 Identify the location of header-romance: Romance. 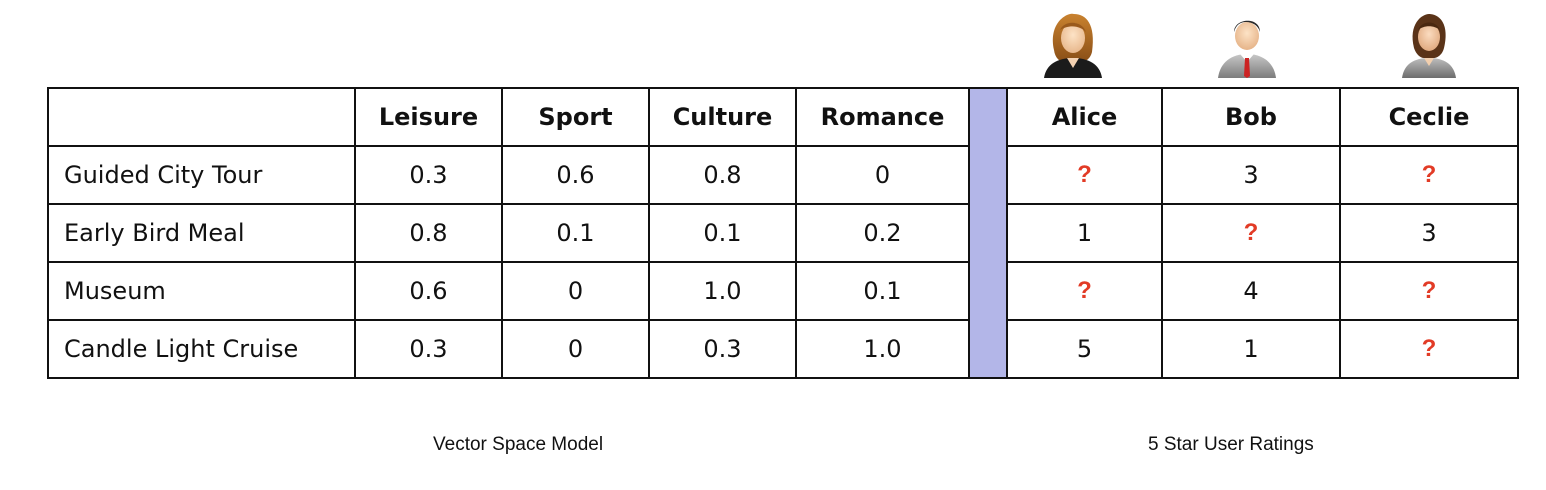
(882, 117).